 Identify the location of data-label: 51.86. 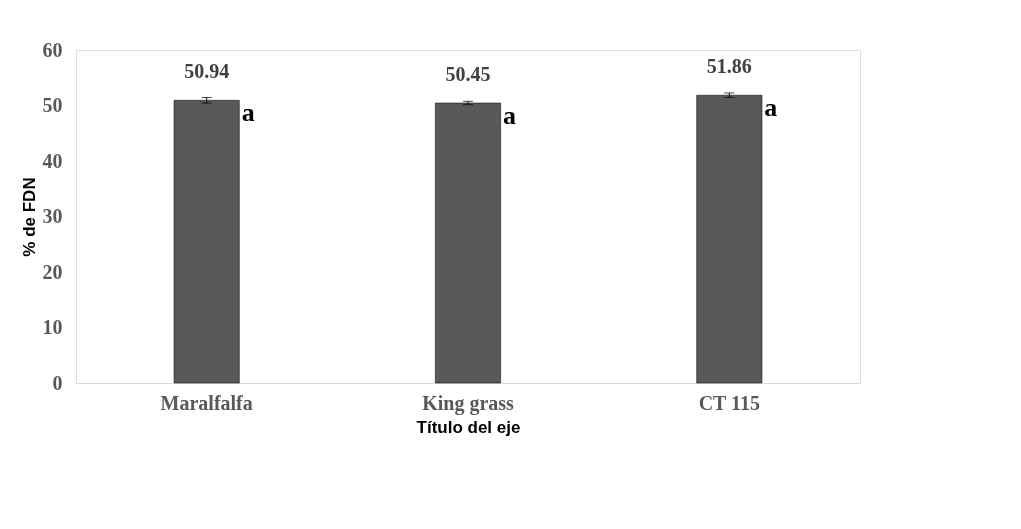
(729, 66).